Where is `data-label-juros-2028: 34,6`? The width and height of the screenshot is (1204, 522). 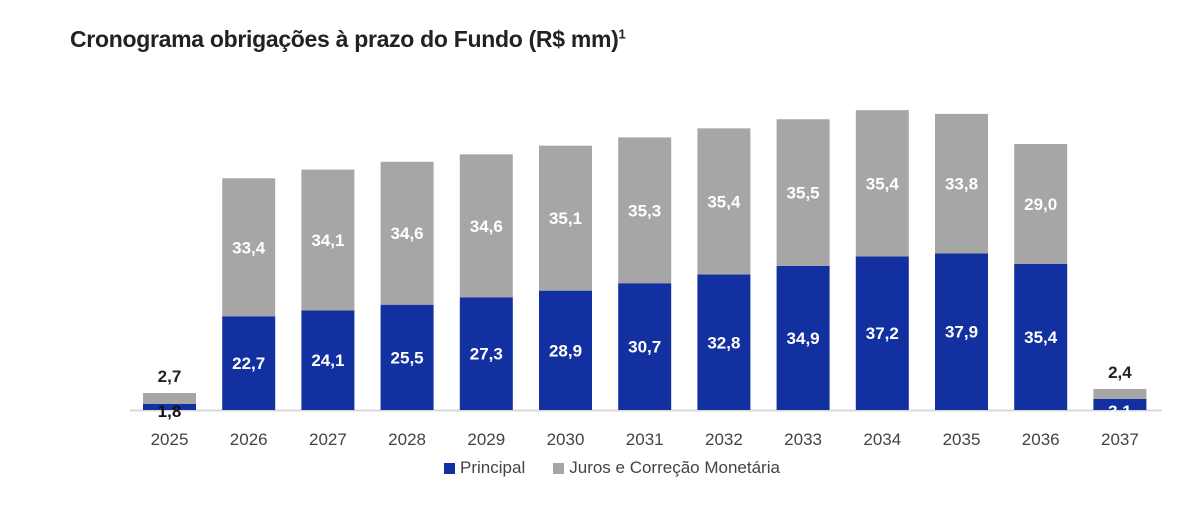 data-label-juros-2028: 34,6 is located at coordinates (407, 233).